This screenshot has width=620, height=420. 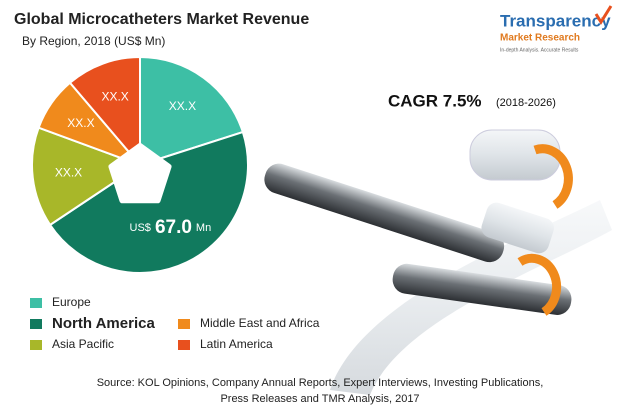 What do you see at coordinates (603, 15) in the screenshot?
I see `logo-check` at bounding box center [603, 15].